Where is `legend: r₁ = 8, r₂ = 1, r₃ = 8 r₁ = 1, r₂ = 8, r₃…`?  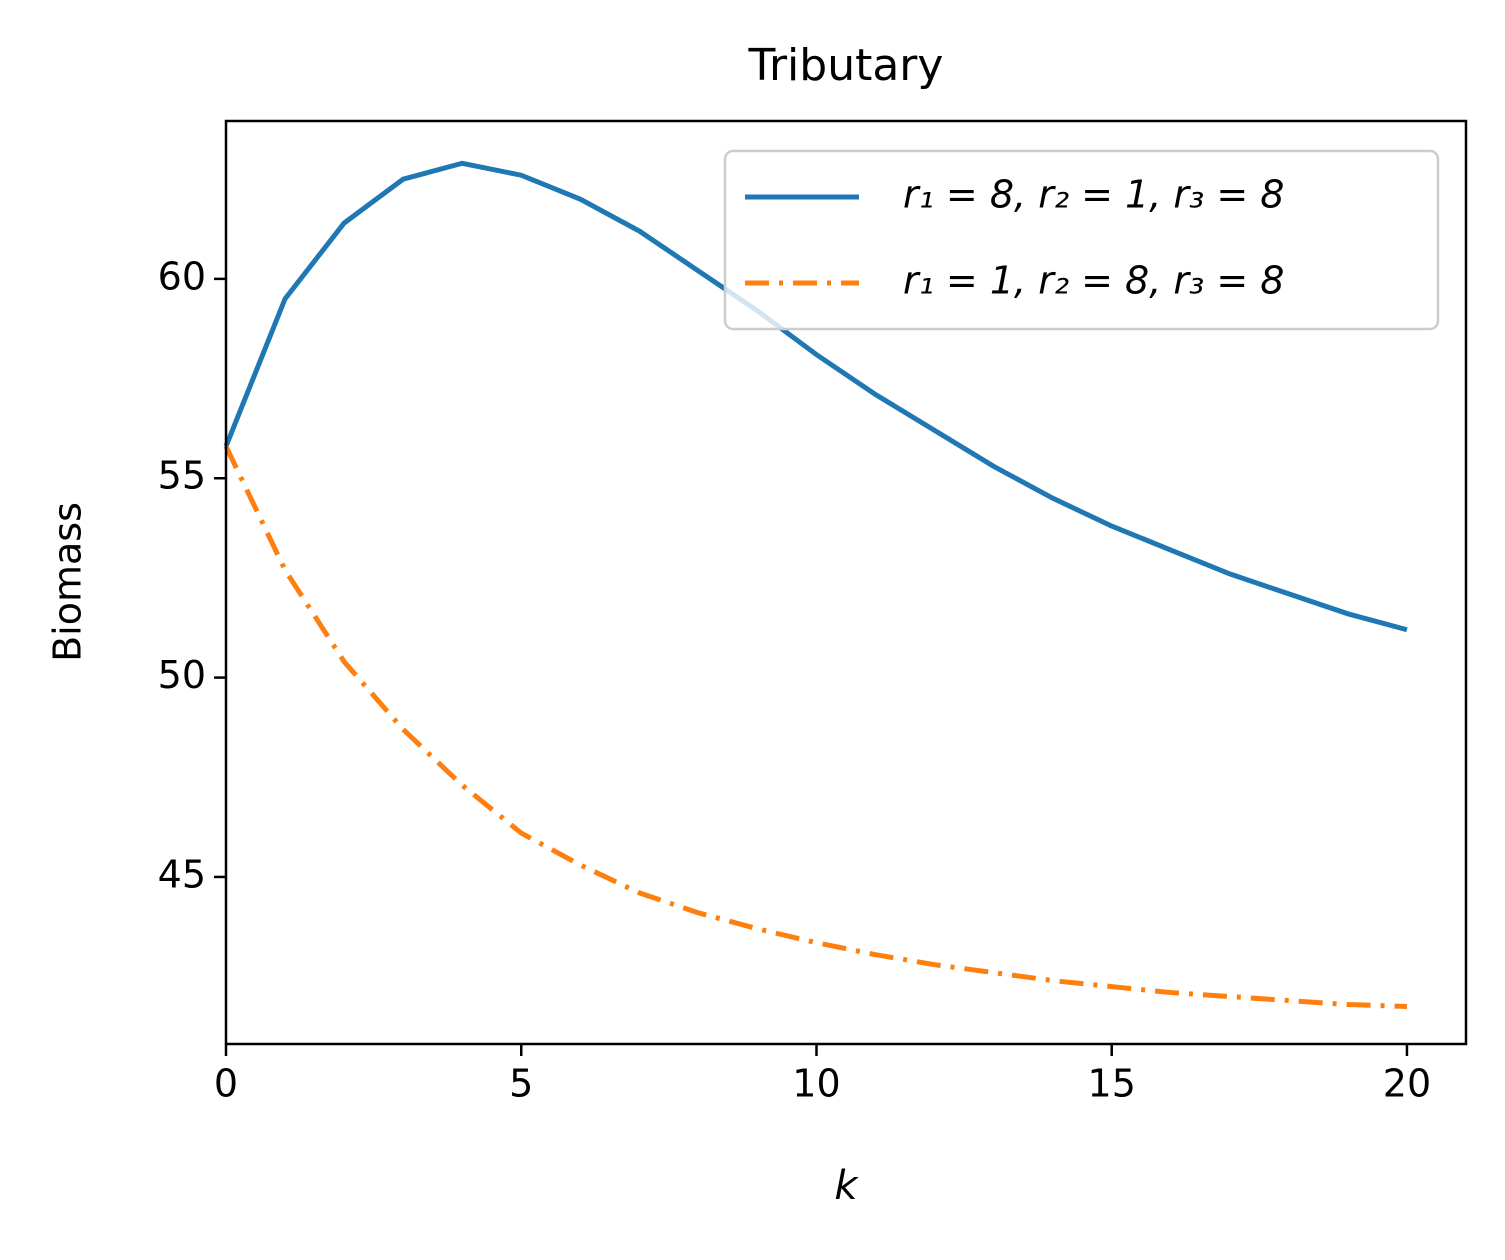 legend: r₁ = 8, r₂ = 1, r₃ = 8 r₁ = 1, r₂ = 8, r₃… is located at coordinates (1081, 240).